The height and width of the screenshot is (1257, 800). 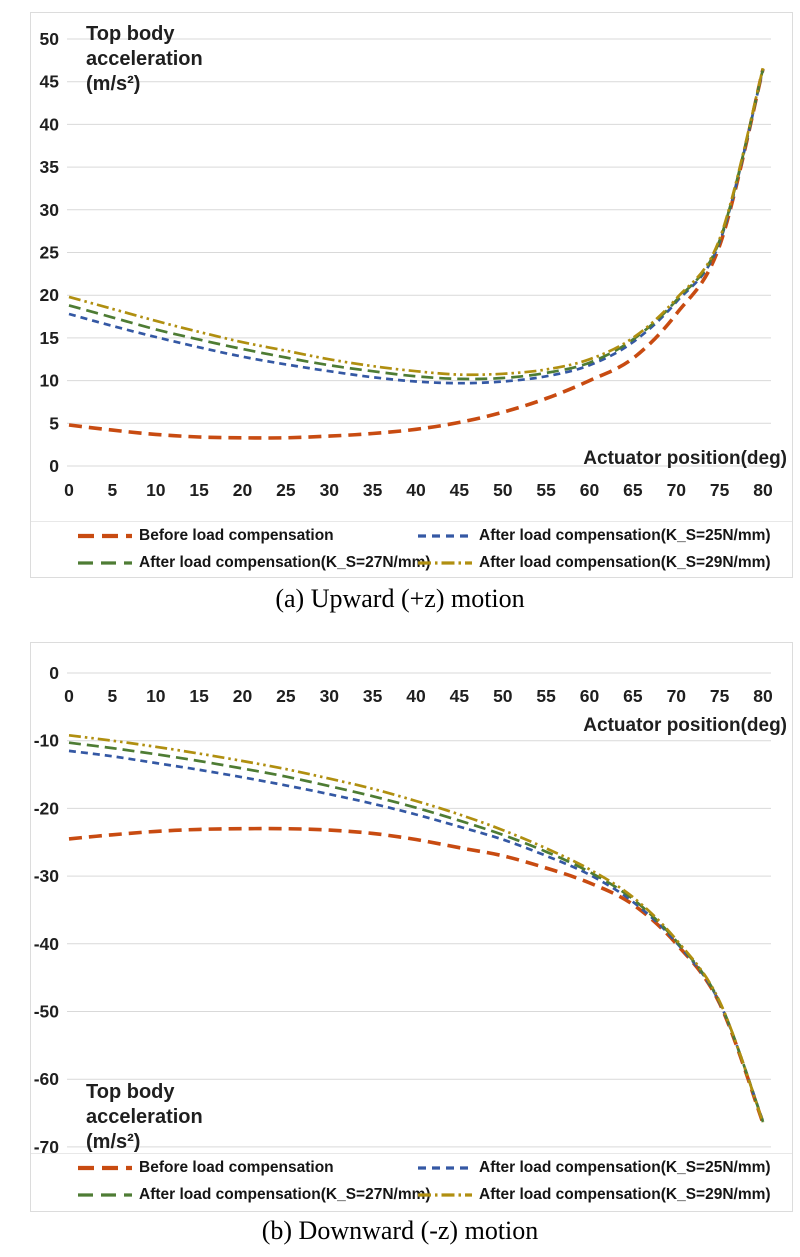 What do you see at coordinates (50, 82) in the screenshot?
I see `y-tick-label: 45` at bounding box center [50, 82].